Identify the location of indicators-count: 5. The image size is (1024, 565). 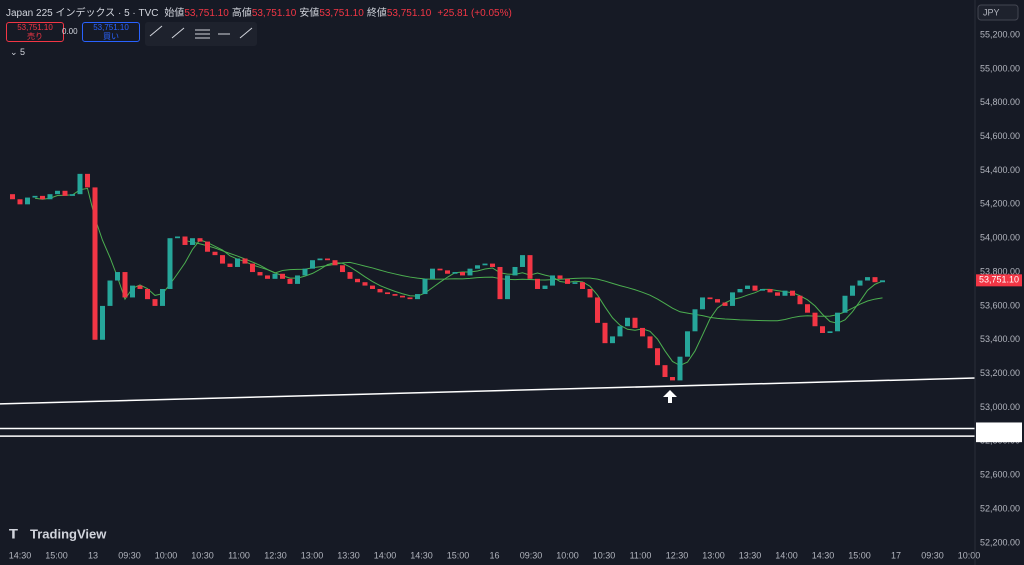
(23, 52).